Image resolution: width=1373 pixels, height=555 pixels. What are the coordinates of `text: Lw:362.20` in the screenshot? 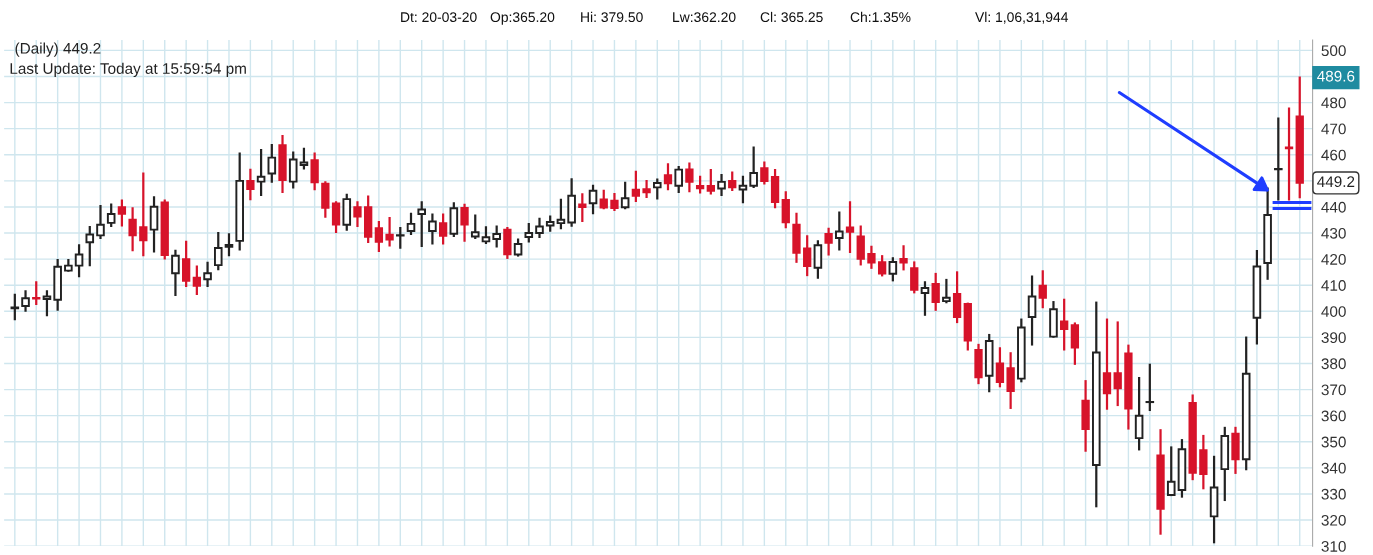 It's located at (704, 17).